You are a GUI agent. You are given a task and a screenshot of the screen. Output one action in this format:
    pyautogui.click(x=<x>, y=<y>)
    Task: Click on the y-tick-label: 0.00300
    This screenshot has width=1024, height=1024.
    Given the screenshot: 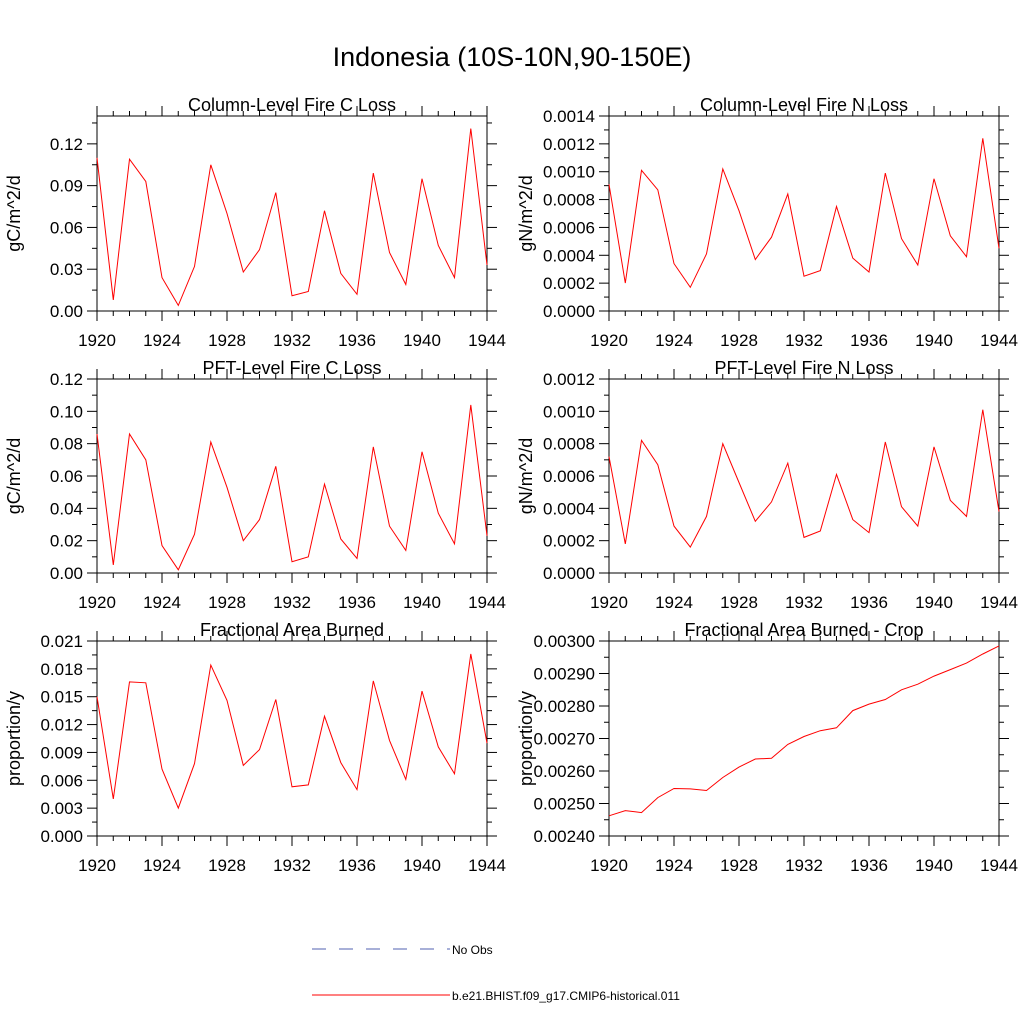 What is the action you would take?
    pyautogui.click(x=564, y=641)
    